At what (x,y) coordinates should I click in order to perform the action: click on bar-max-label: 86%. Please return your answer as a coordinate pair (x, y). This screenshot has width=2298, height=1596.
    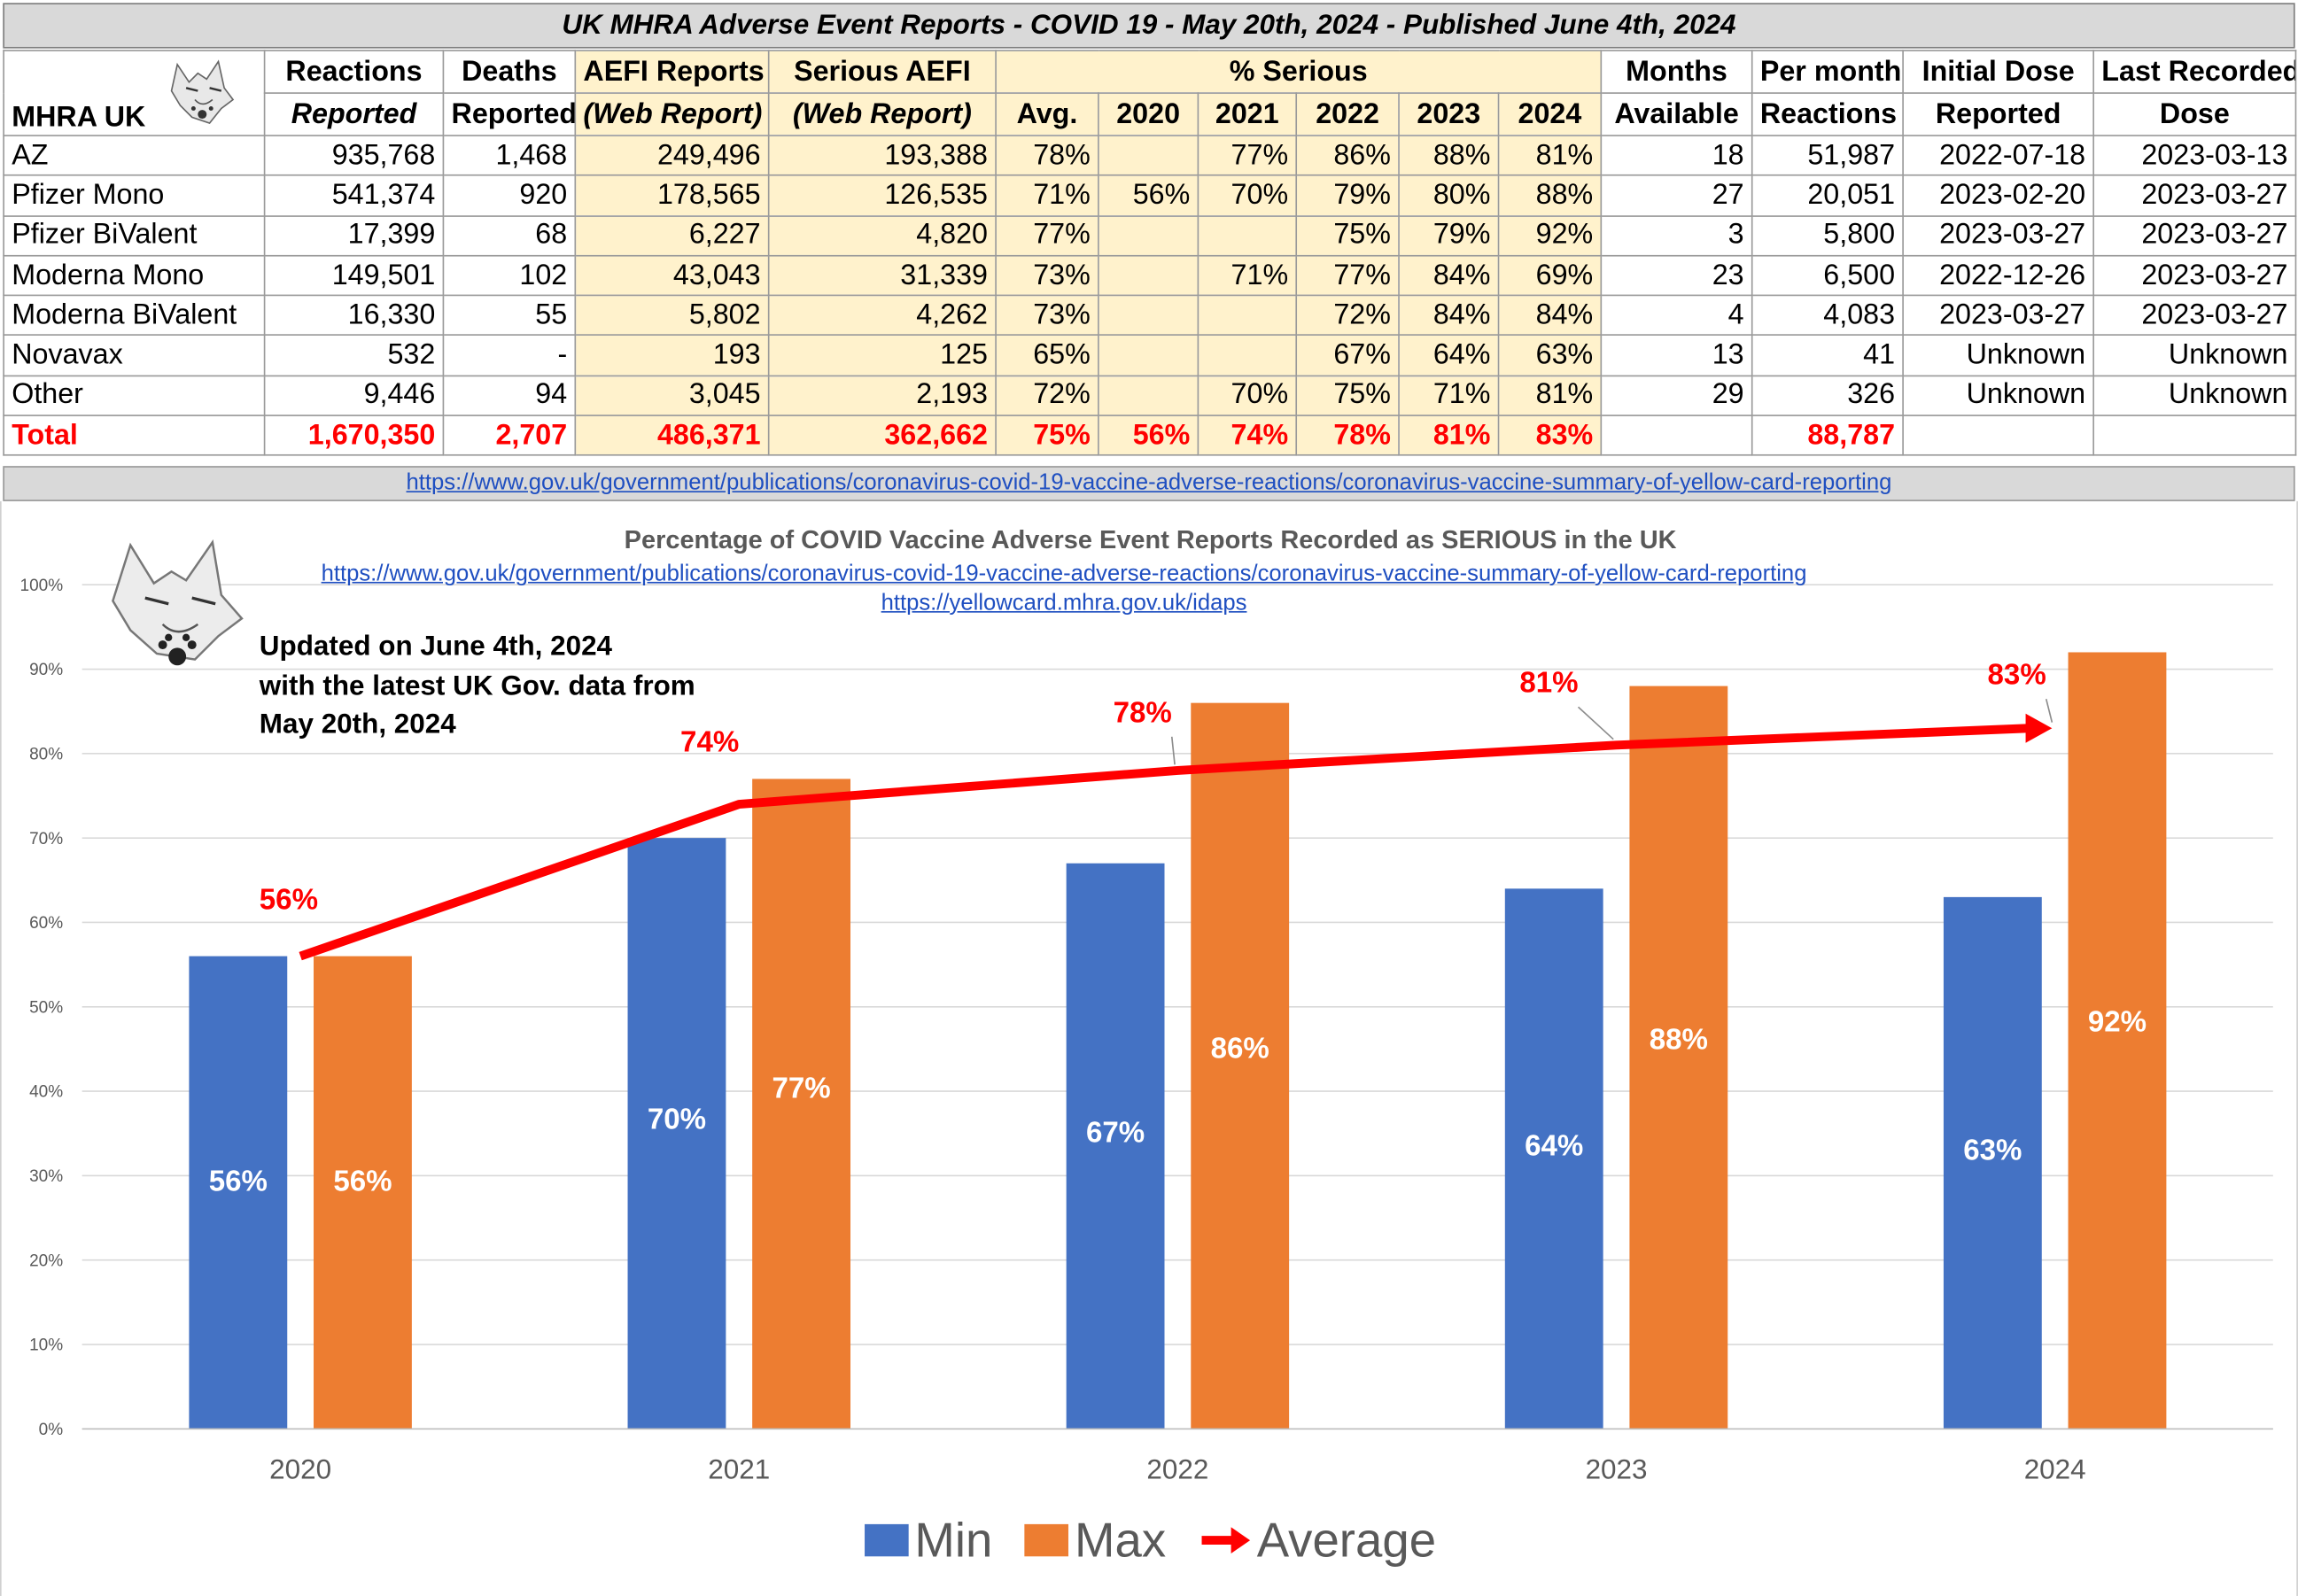
    Looking at the image, I should click on (1240, 1049).